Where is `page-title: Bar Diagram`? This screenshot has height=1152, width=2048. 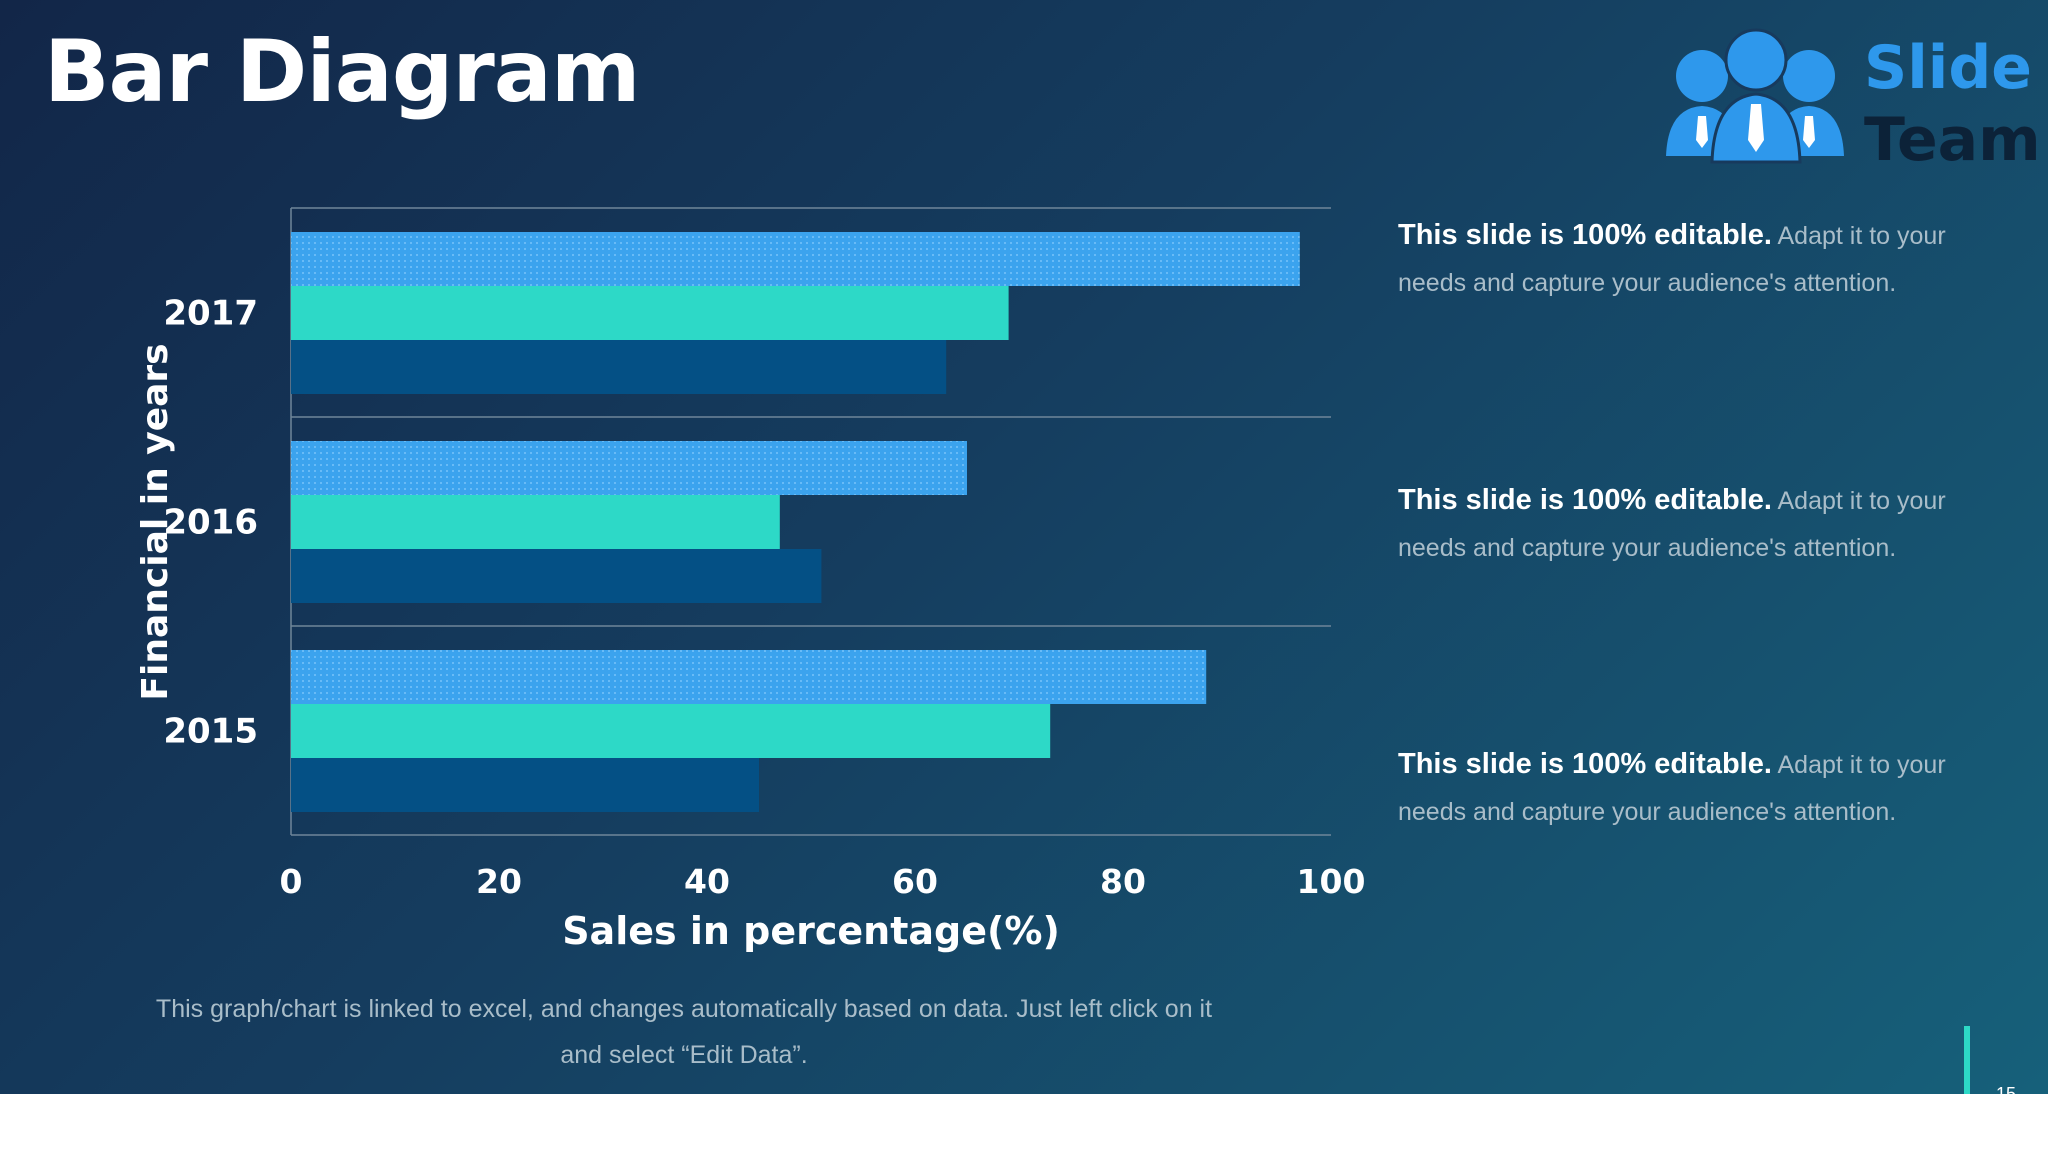
page-title: Bar Diagram is located at coordinates (342, 72).